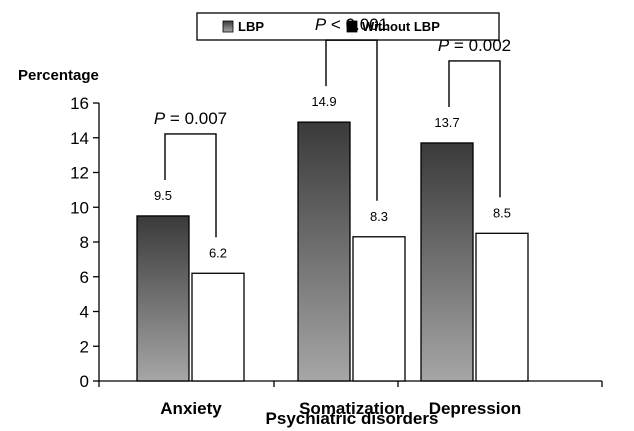  I want to click on y-tick-label: 10, so click(79, 207).